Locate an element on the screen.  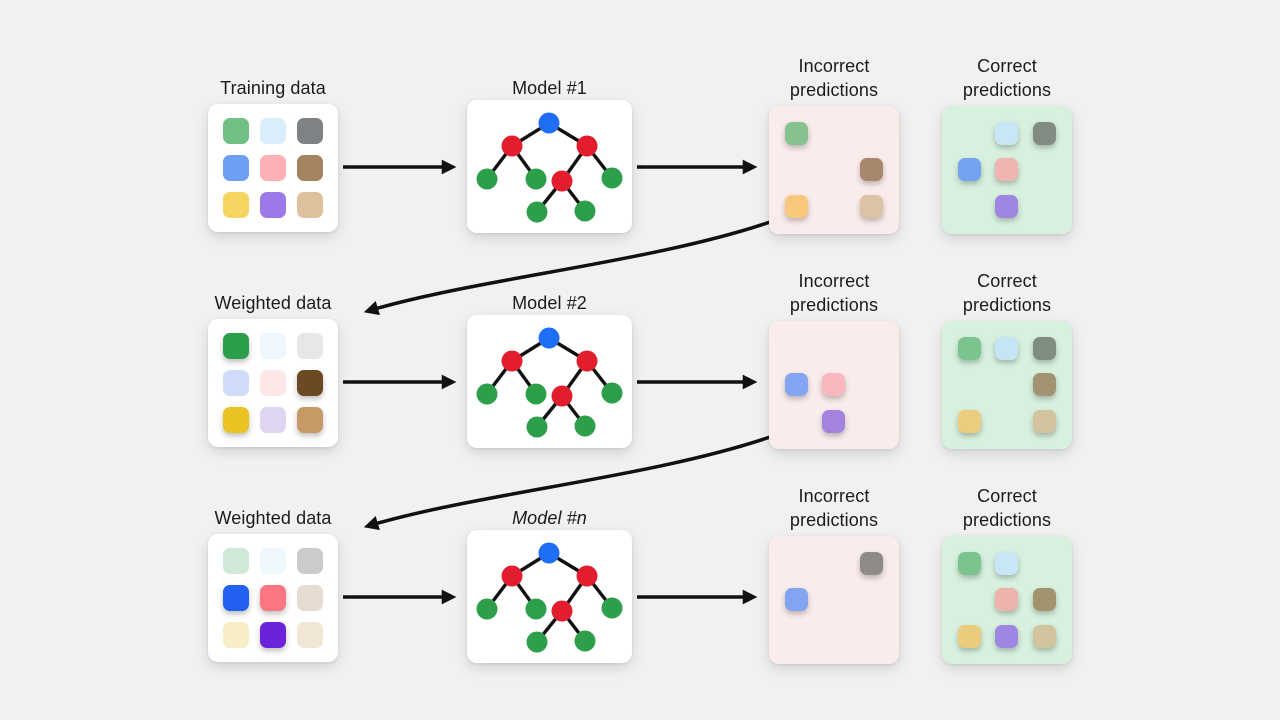
incorrect-predictions-label-3: Incorrect predictions is located at coordinates (834, 508).